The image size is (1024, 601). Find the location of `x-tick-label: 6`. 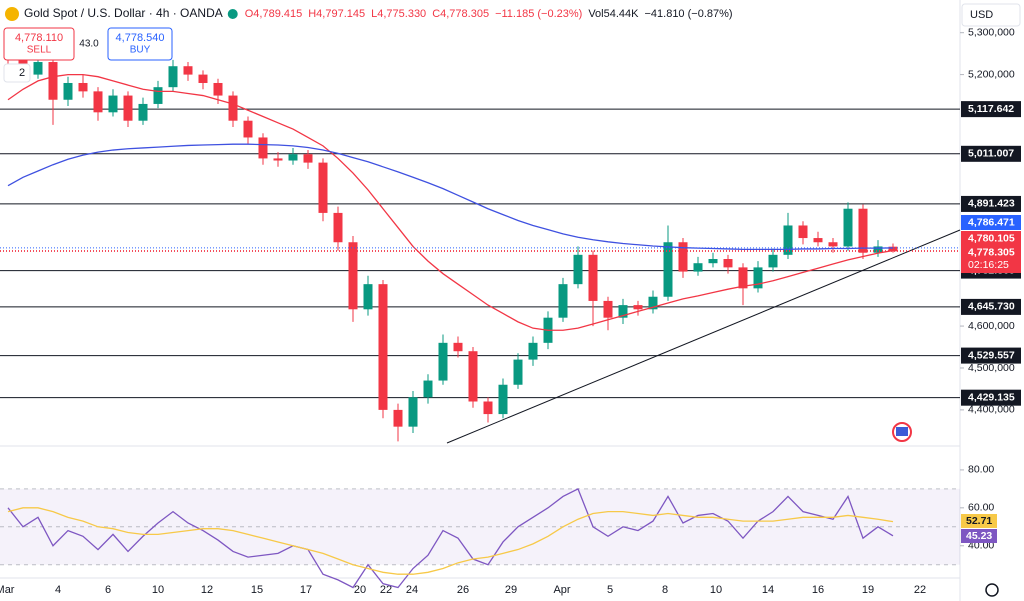

x-tick-label: 6 is located at coordinates (108, 590).